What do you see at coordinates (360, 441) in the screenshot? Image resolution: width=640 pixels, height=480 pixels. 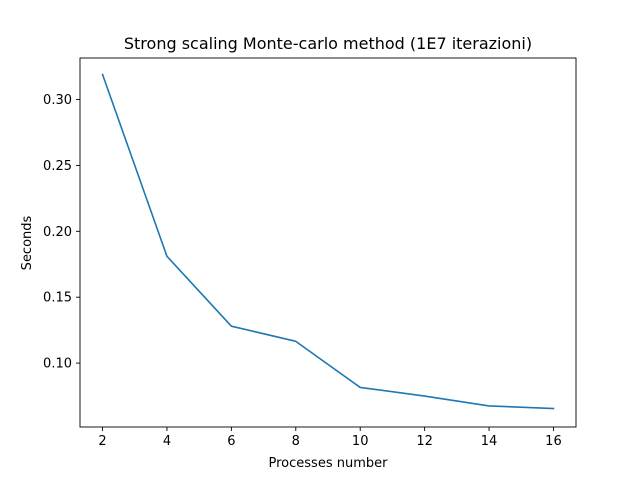 I see `x-tick-label: 10` at bounding box center [360, 441].